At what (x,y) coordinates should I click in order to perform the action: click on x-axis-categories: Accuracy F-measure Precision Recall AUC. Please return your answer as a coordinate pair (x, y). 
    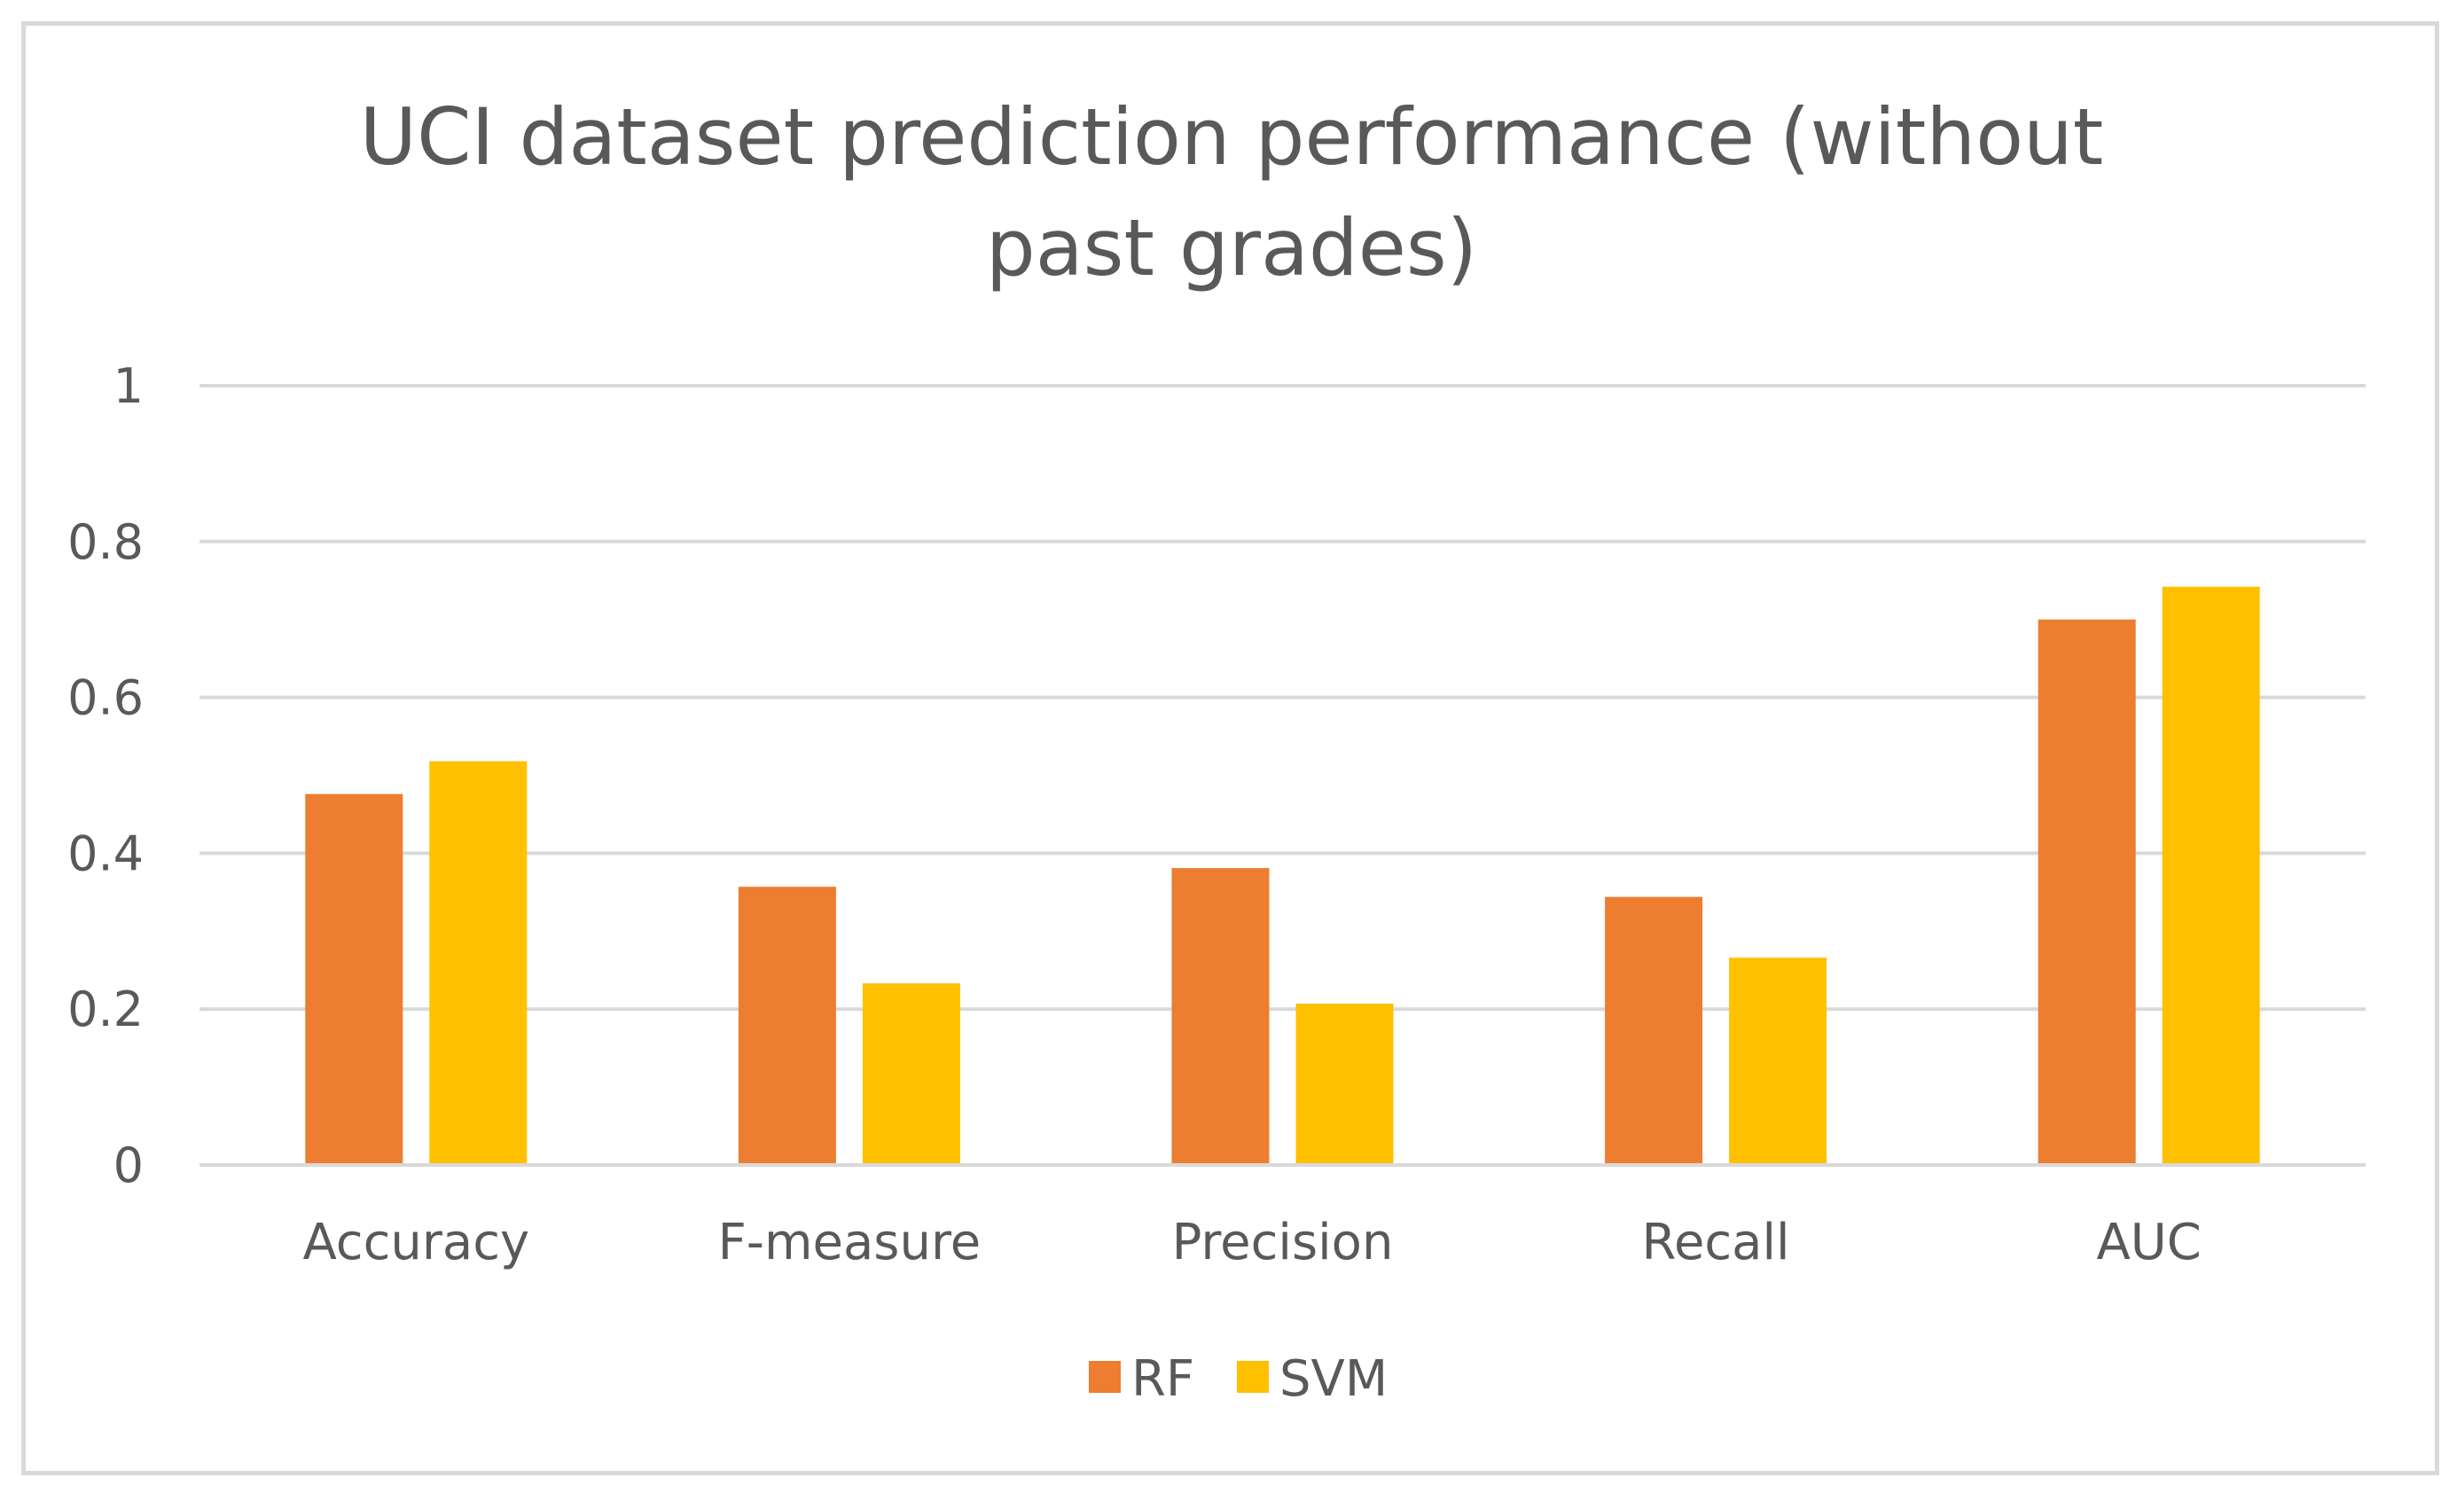
    Looking at the image, I should click on (1251, 1242).